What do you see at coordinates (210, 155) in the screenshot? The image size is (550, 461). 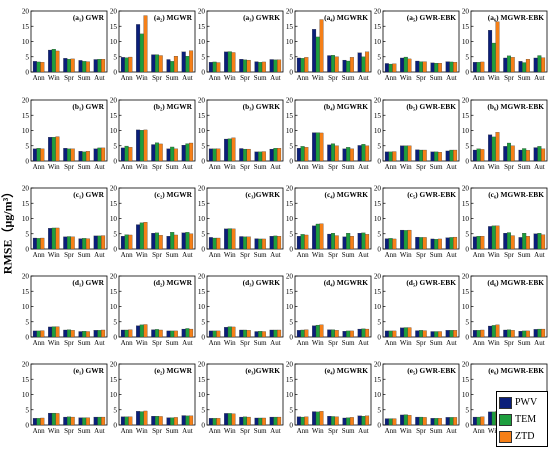 I see `bar-pwv-ann` at bounding box center [210, 155].